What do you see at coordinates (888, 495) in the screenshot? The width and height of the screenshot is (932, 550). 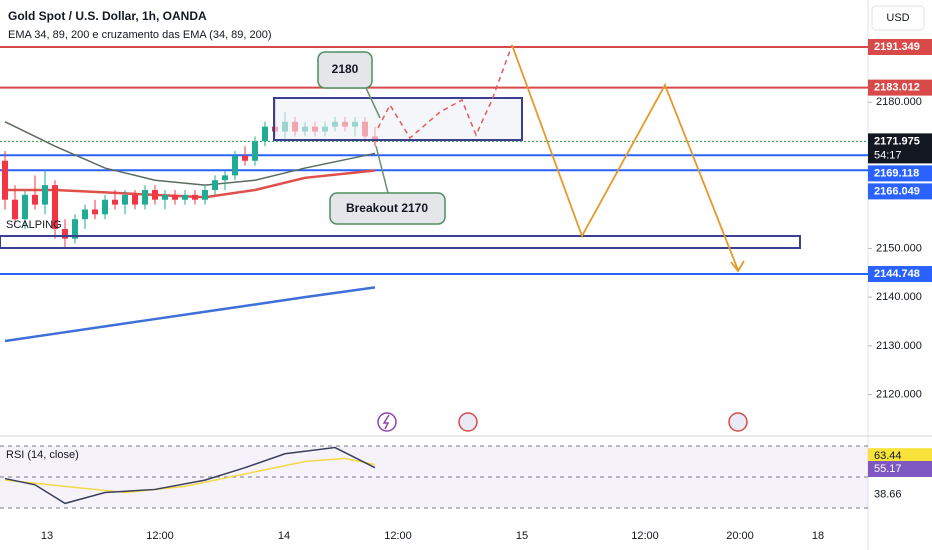 I see `rsi-label: 38.66` at bounding box center [888, 495].